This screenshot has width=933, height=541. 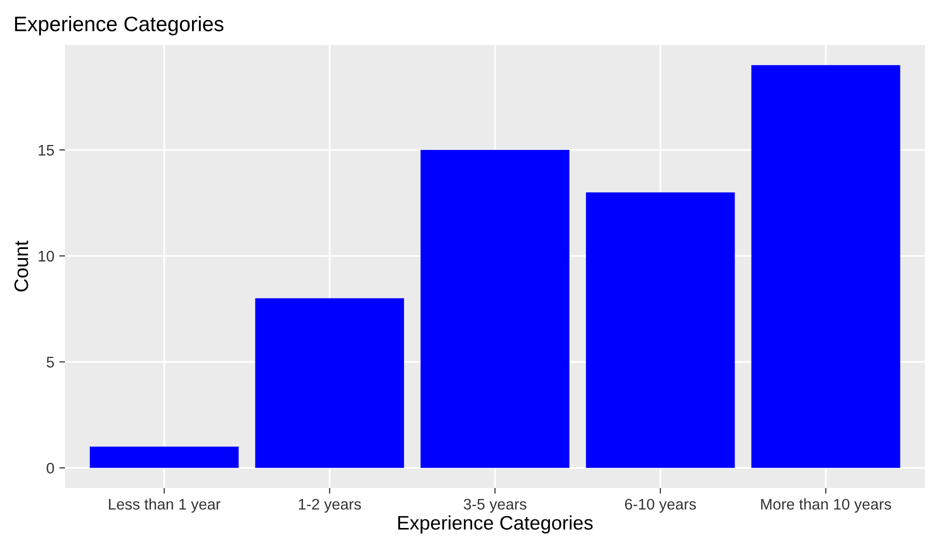 What do you see at coordinates (329, 505) in the screenshot?
I see `x-tick-label: 1-2 years` at bounding box center [329, 505].